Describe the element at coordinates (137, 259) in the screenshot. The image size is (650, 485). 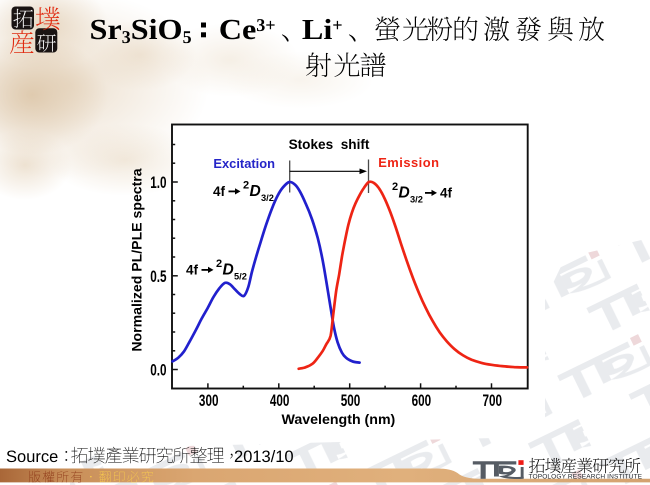
I see `svg-text: Normalized PL/PLE spectra` at that location.